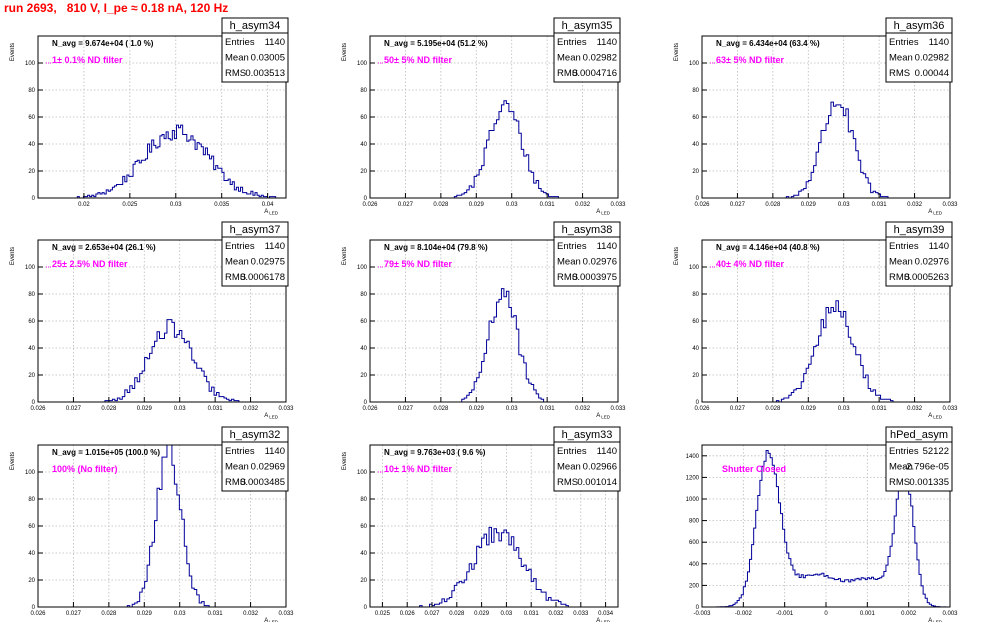  What do you see at coordinates (106, 452) in the screenshot?
I see `navg-label: N_avg = 1.015e+05 (100.0 %)` at bounding box center [106, 452].